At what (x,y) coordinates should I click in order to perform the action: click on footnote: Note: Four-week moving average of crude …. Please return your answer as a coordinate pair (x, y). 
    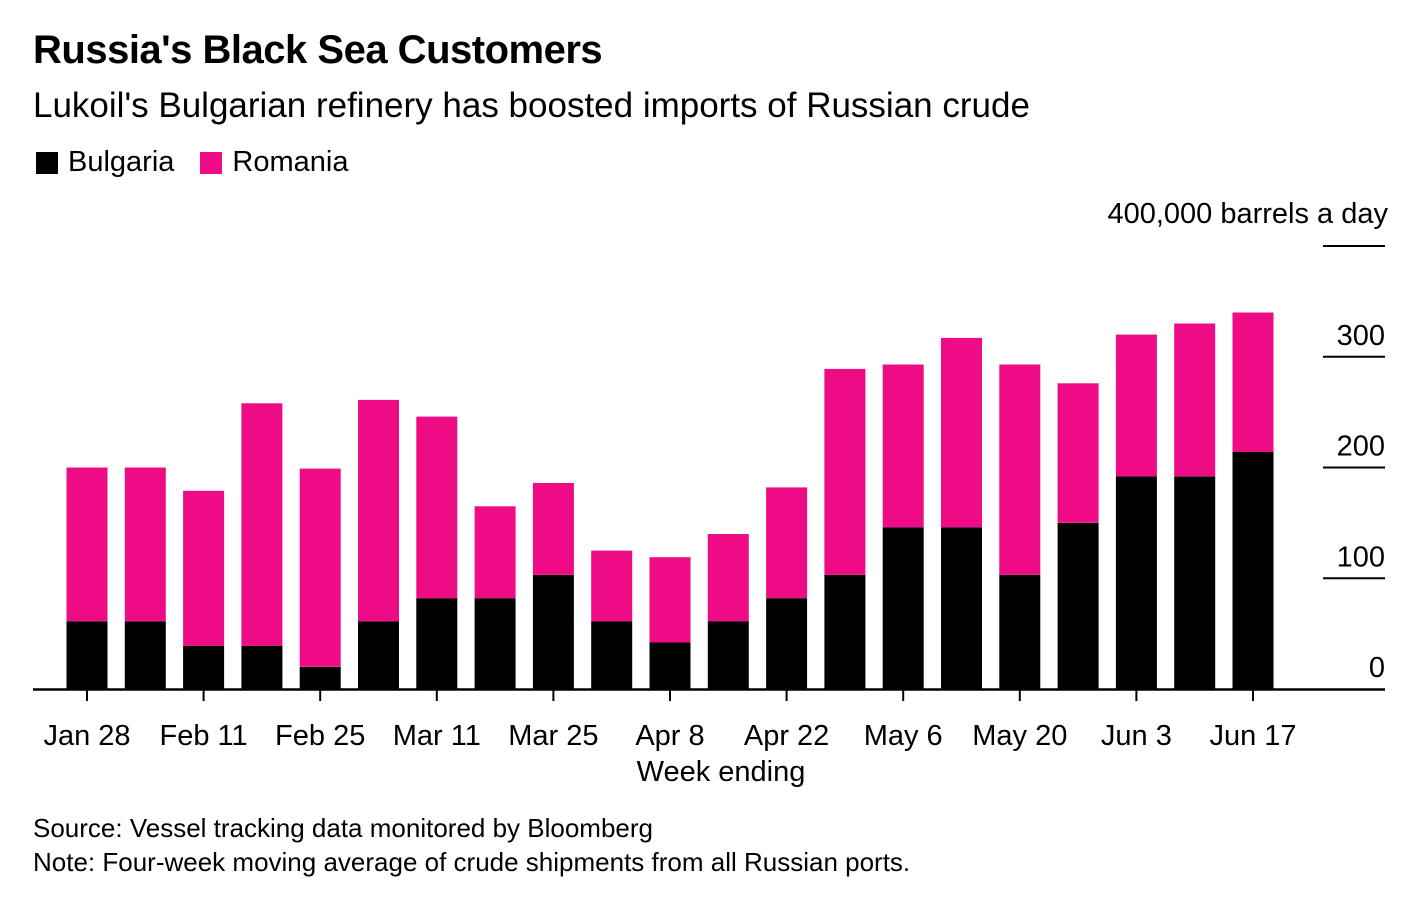
    Looking at the image, I should click on (472, 862).